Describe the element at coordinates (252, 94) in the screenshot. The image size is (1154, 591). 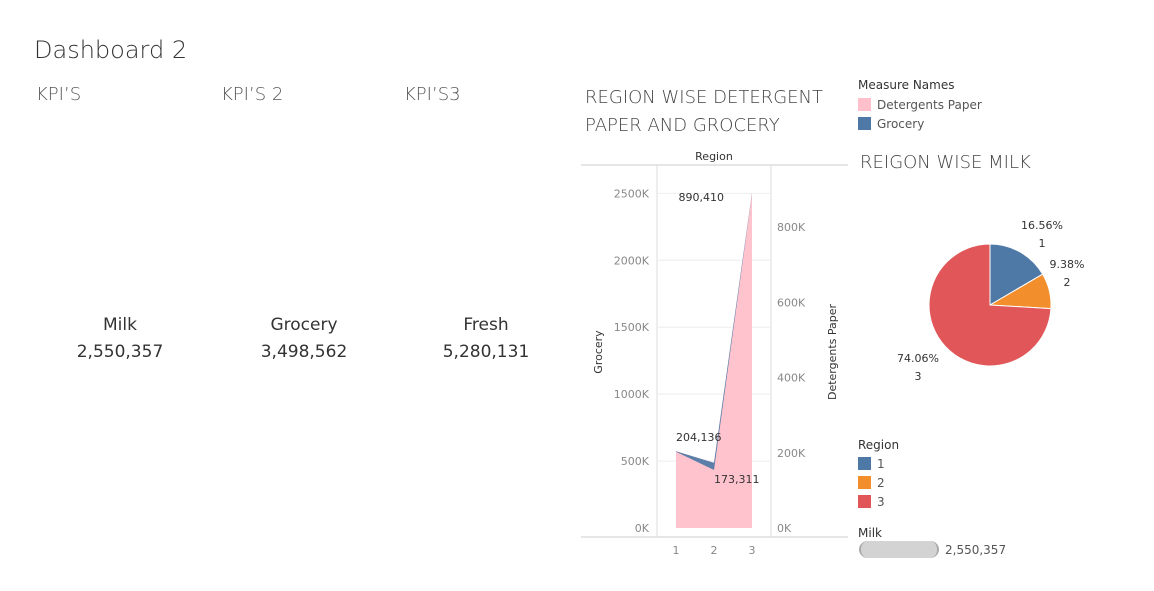
I see `kpi-header-2: KPI’S 2` at that location.